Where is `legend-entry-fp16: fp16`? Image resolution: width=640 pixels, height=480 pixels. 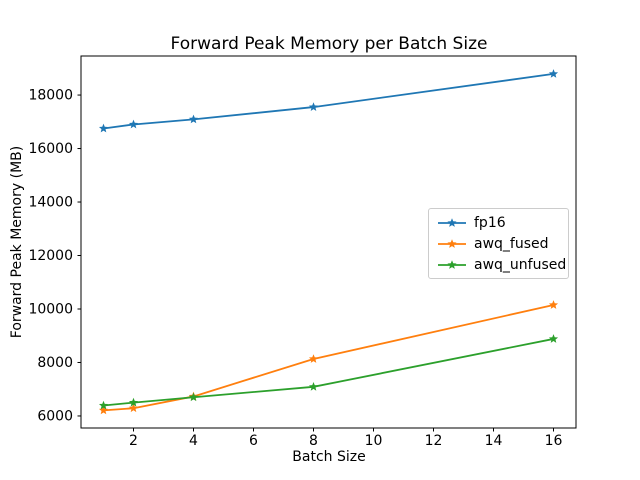 legend-entry-fp16: fp16 is located at coordinates (498, 222).